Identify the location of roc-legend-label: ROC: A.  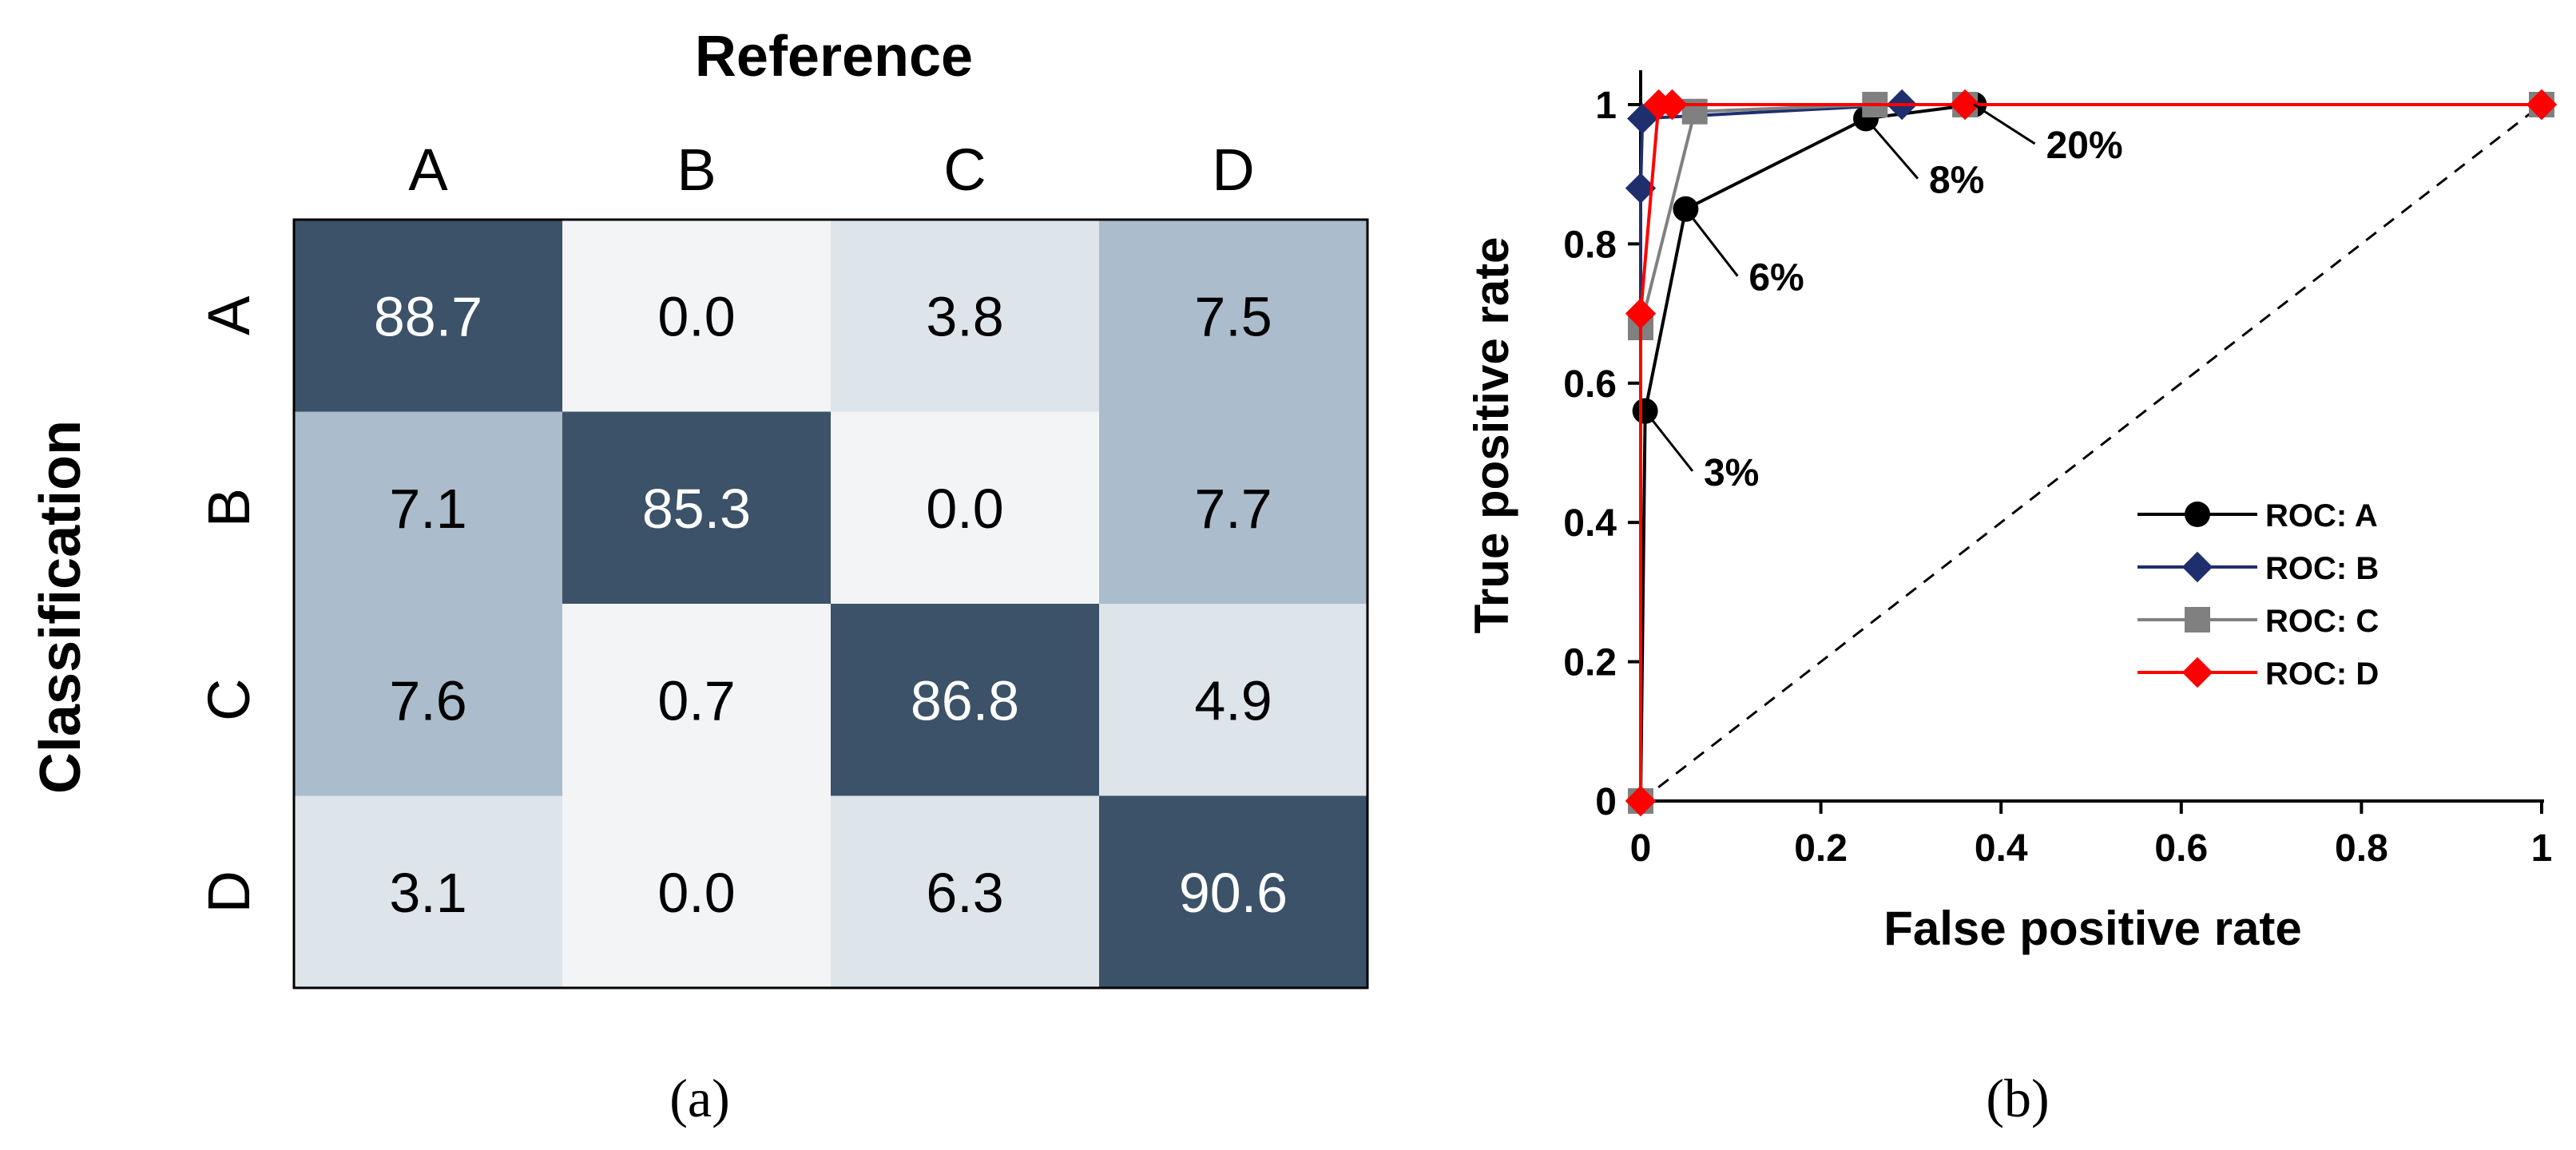
(2321, 515).